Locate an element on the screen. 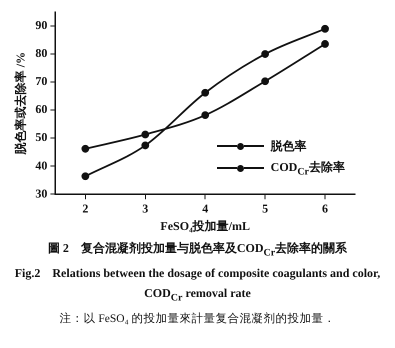  x-tick-label: 5 is located at coordinates (265, 208).